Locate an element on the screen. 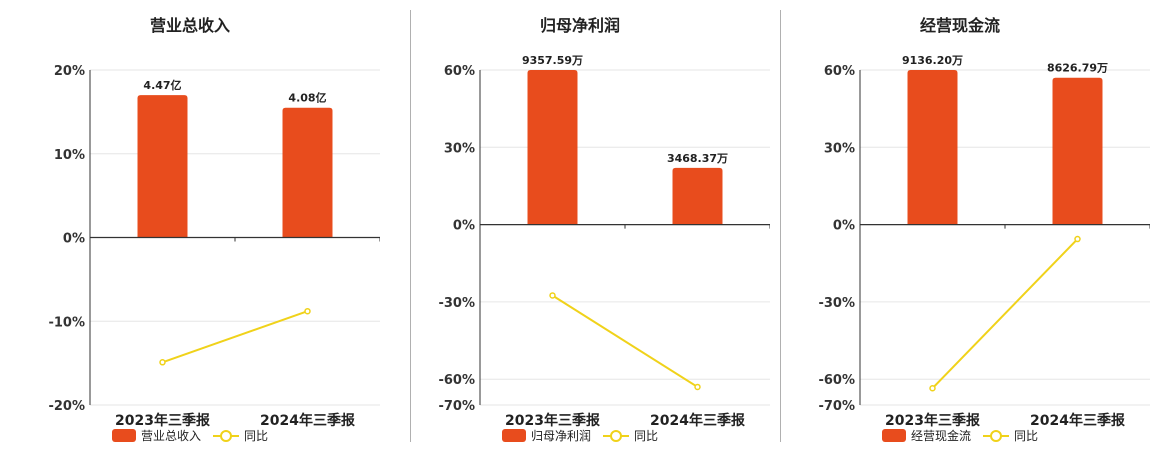 The width and height of the screenshot is (1160, 450). chart-title: 归母净利润 is located at coordinates (579, 25).